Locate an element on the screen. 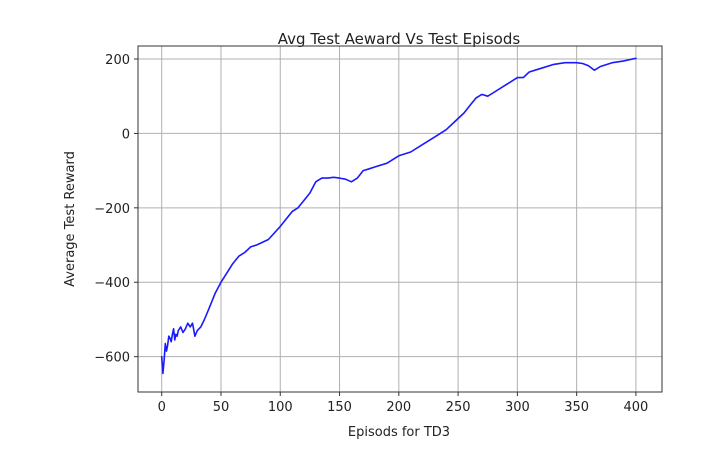 The width and height of the screenshot is (722, 463). x-tick-label: 0 is located at coordinates (162, 407).